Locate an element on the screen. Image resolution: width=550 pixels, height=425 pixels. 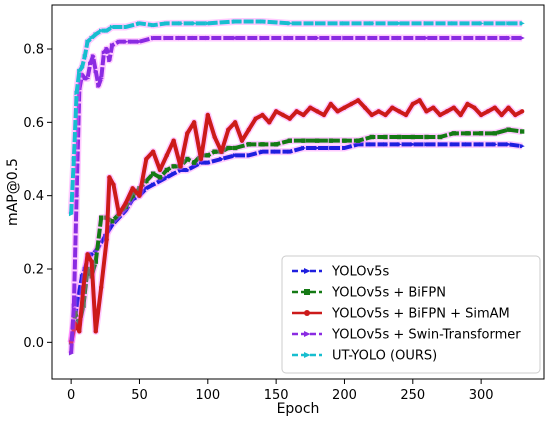
y-tick-label: 0.6 is located at coordinates (33, 123).